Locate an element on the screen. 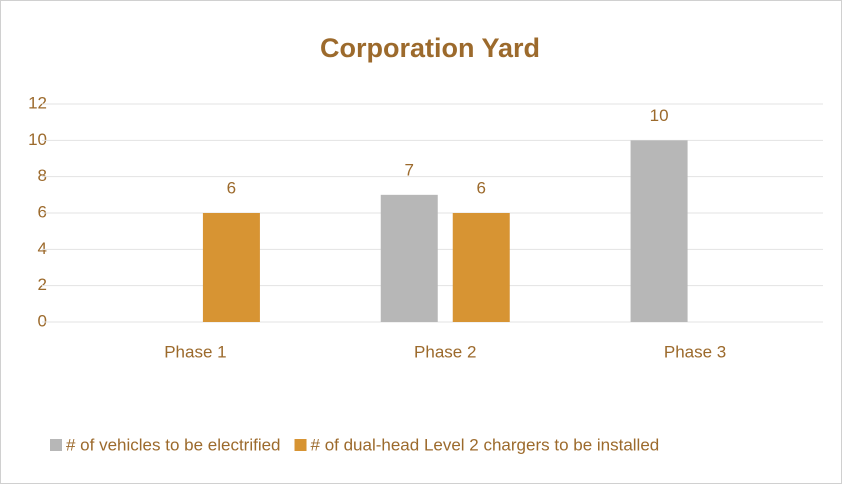 The height and width of the screenshot is (485, 843). value-label: 10 is located at coordinates (659, 115).